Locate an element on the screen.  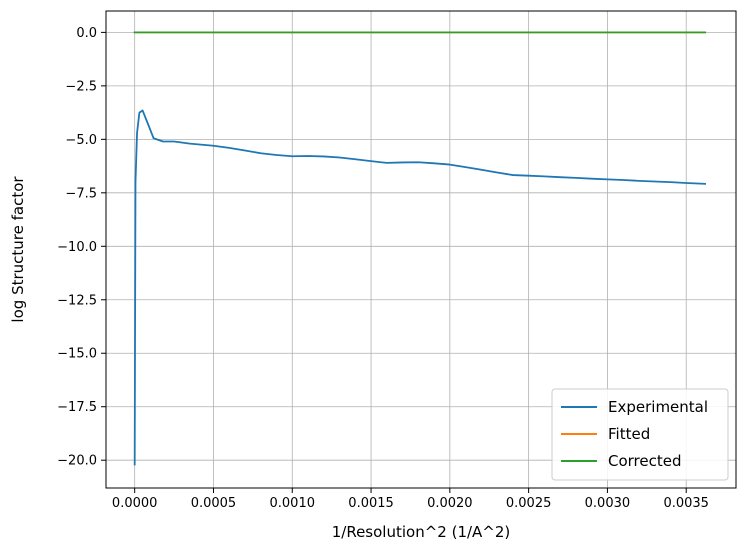
x-tick-label: 0.0025 is located at coordinates (529, 503).